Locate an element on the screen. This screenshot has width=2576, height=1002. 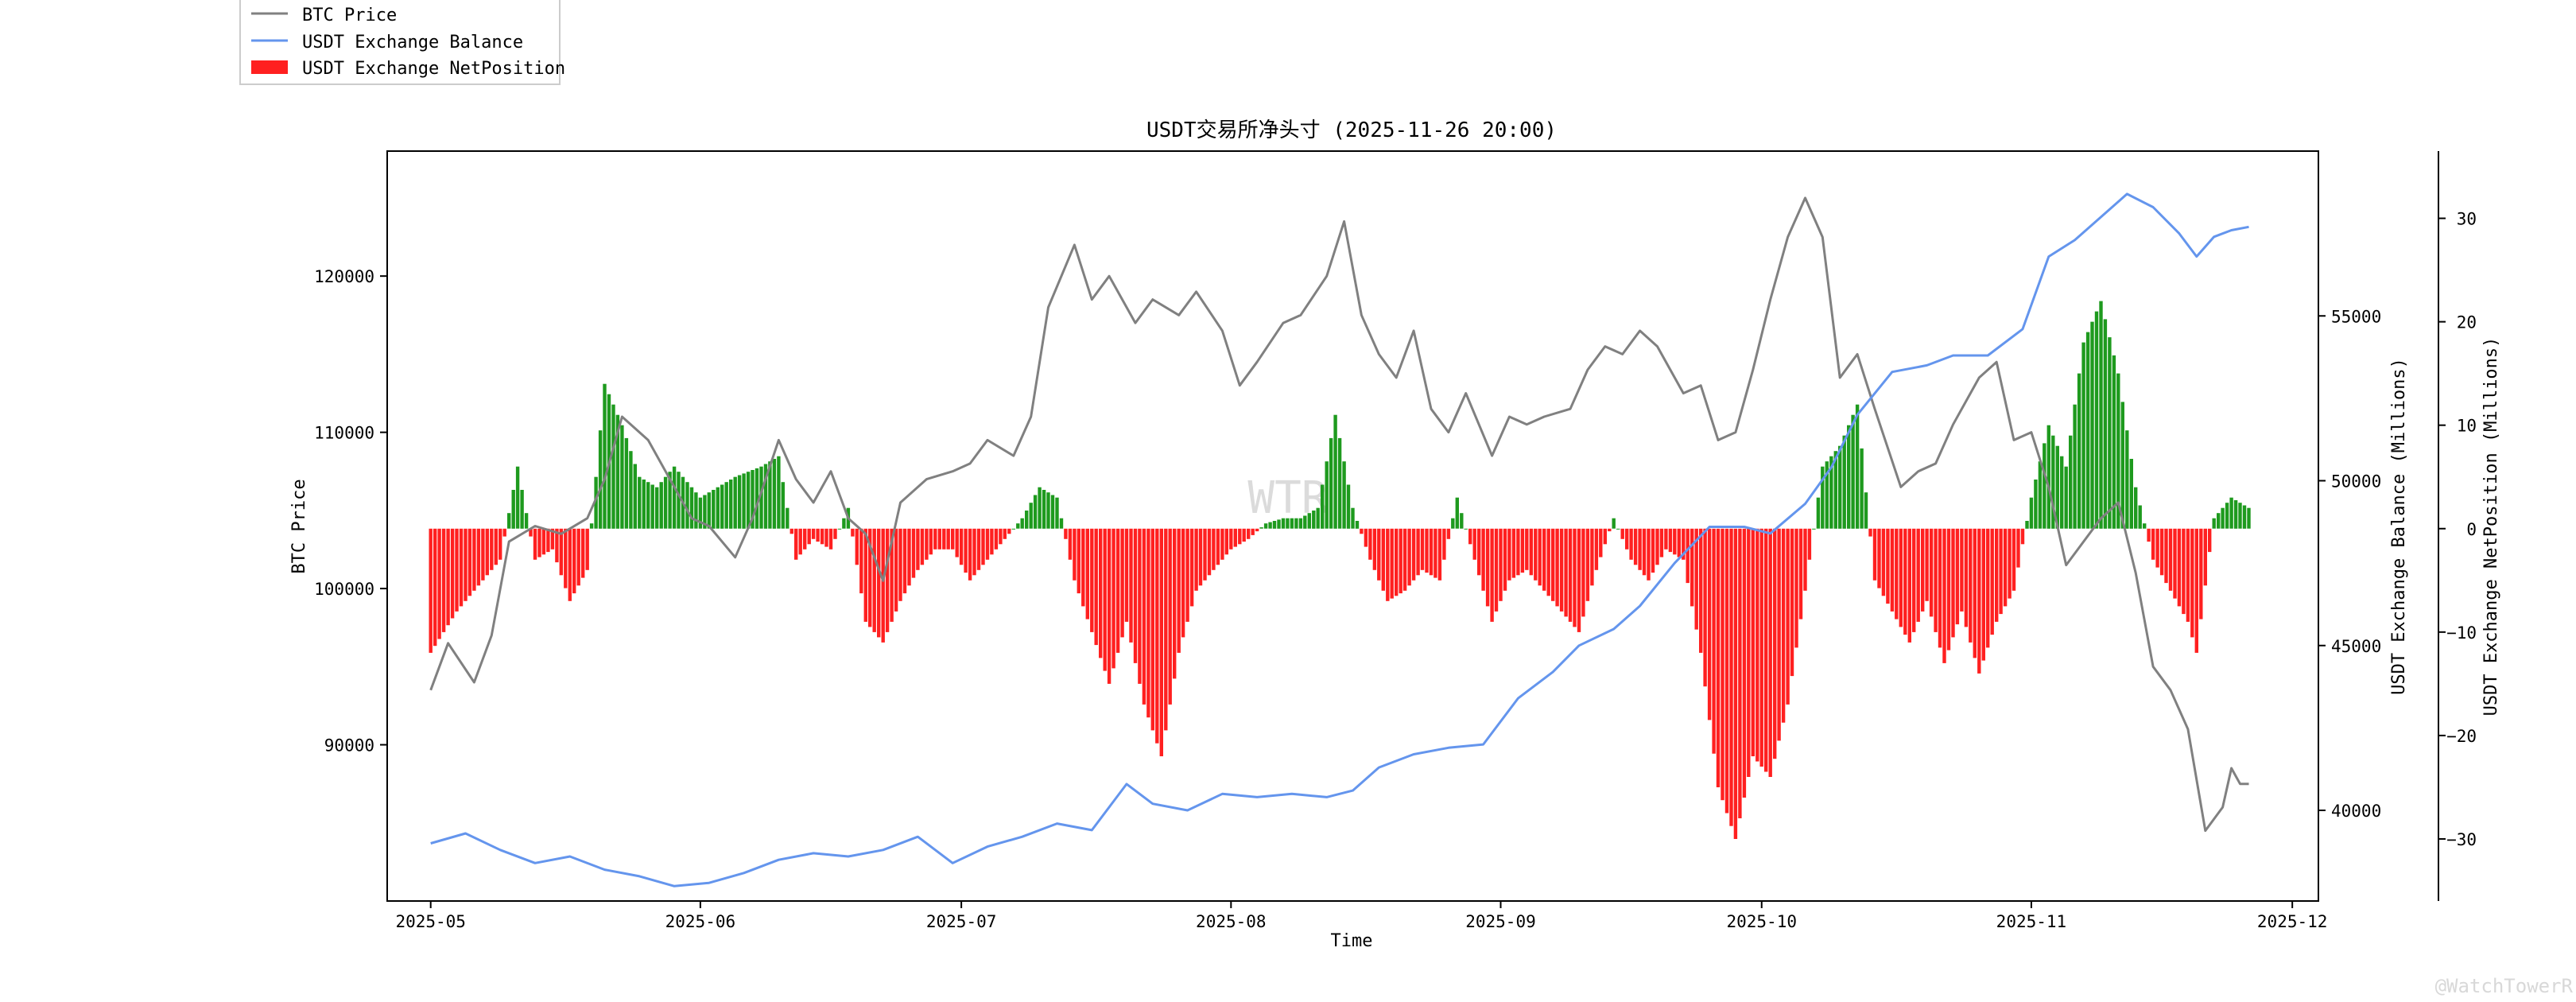
y-left-tick-label: 120000 is located at coordinates (344, 276).